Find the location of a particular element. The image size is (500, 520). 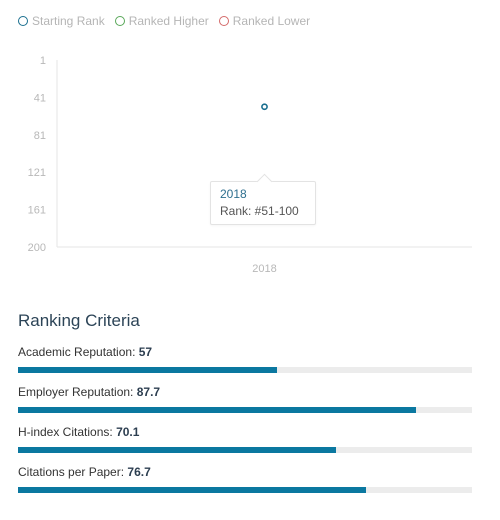

criterion-h-index-citations: H-index Citations: 70.1 is located at coordinates (245, 444).